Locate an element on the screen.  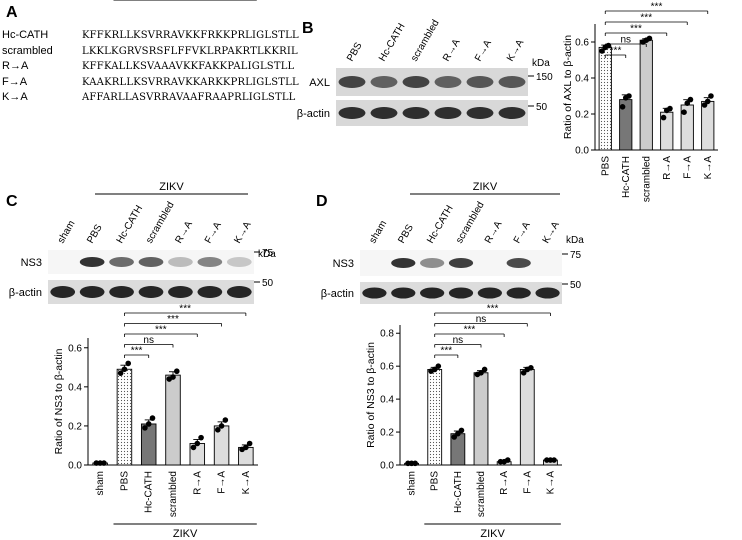
panel-d-letter: D is located at coordinates (322, 201).